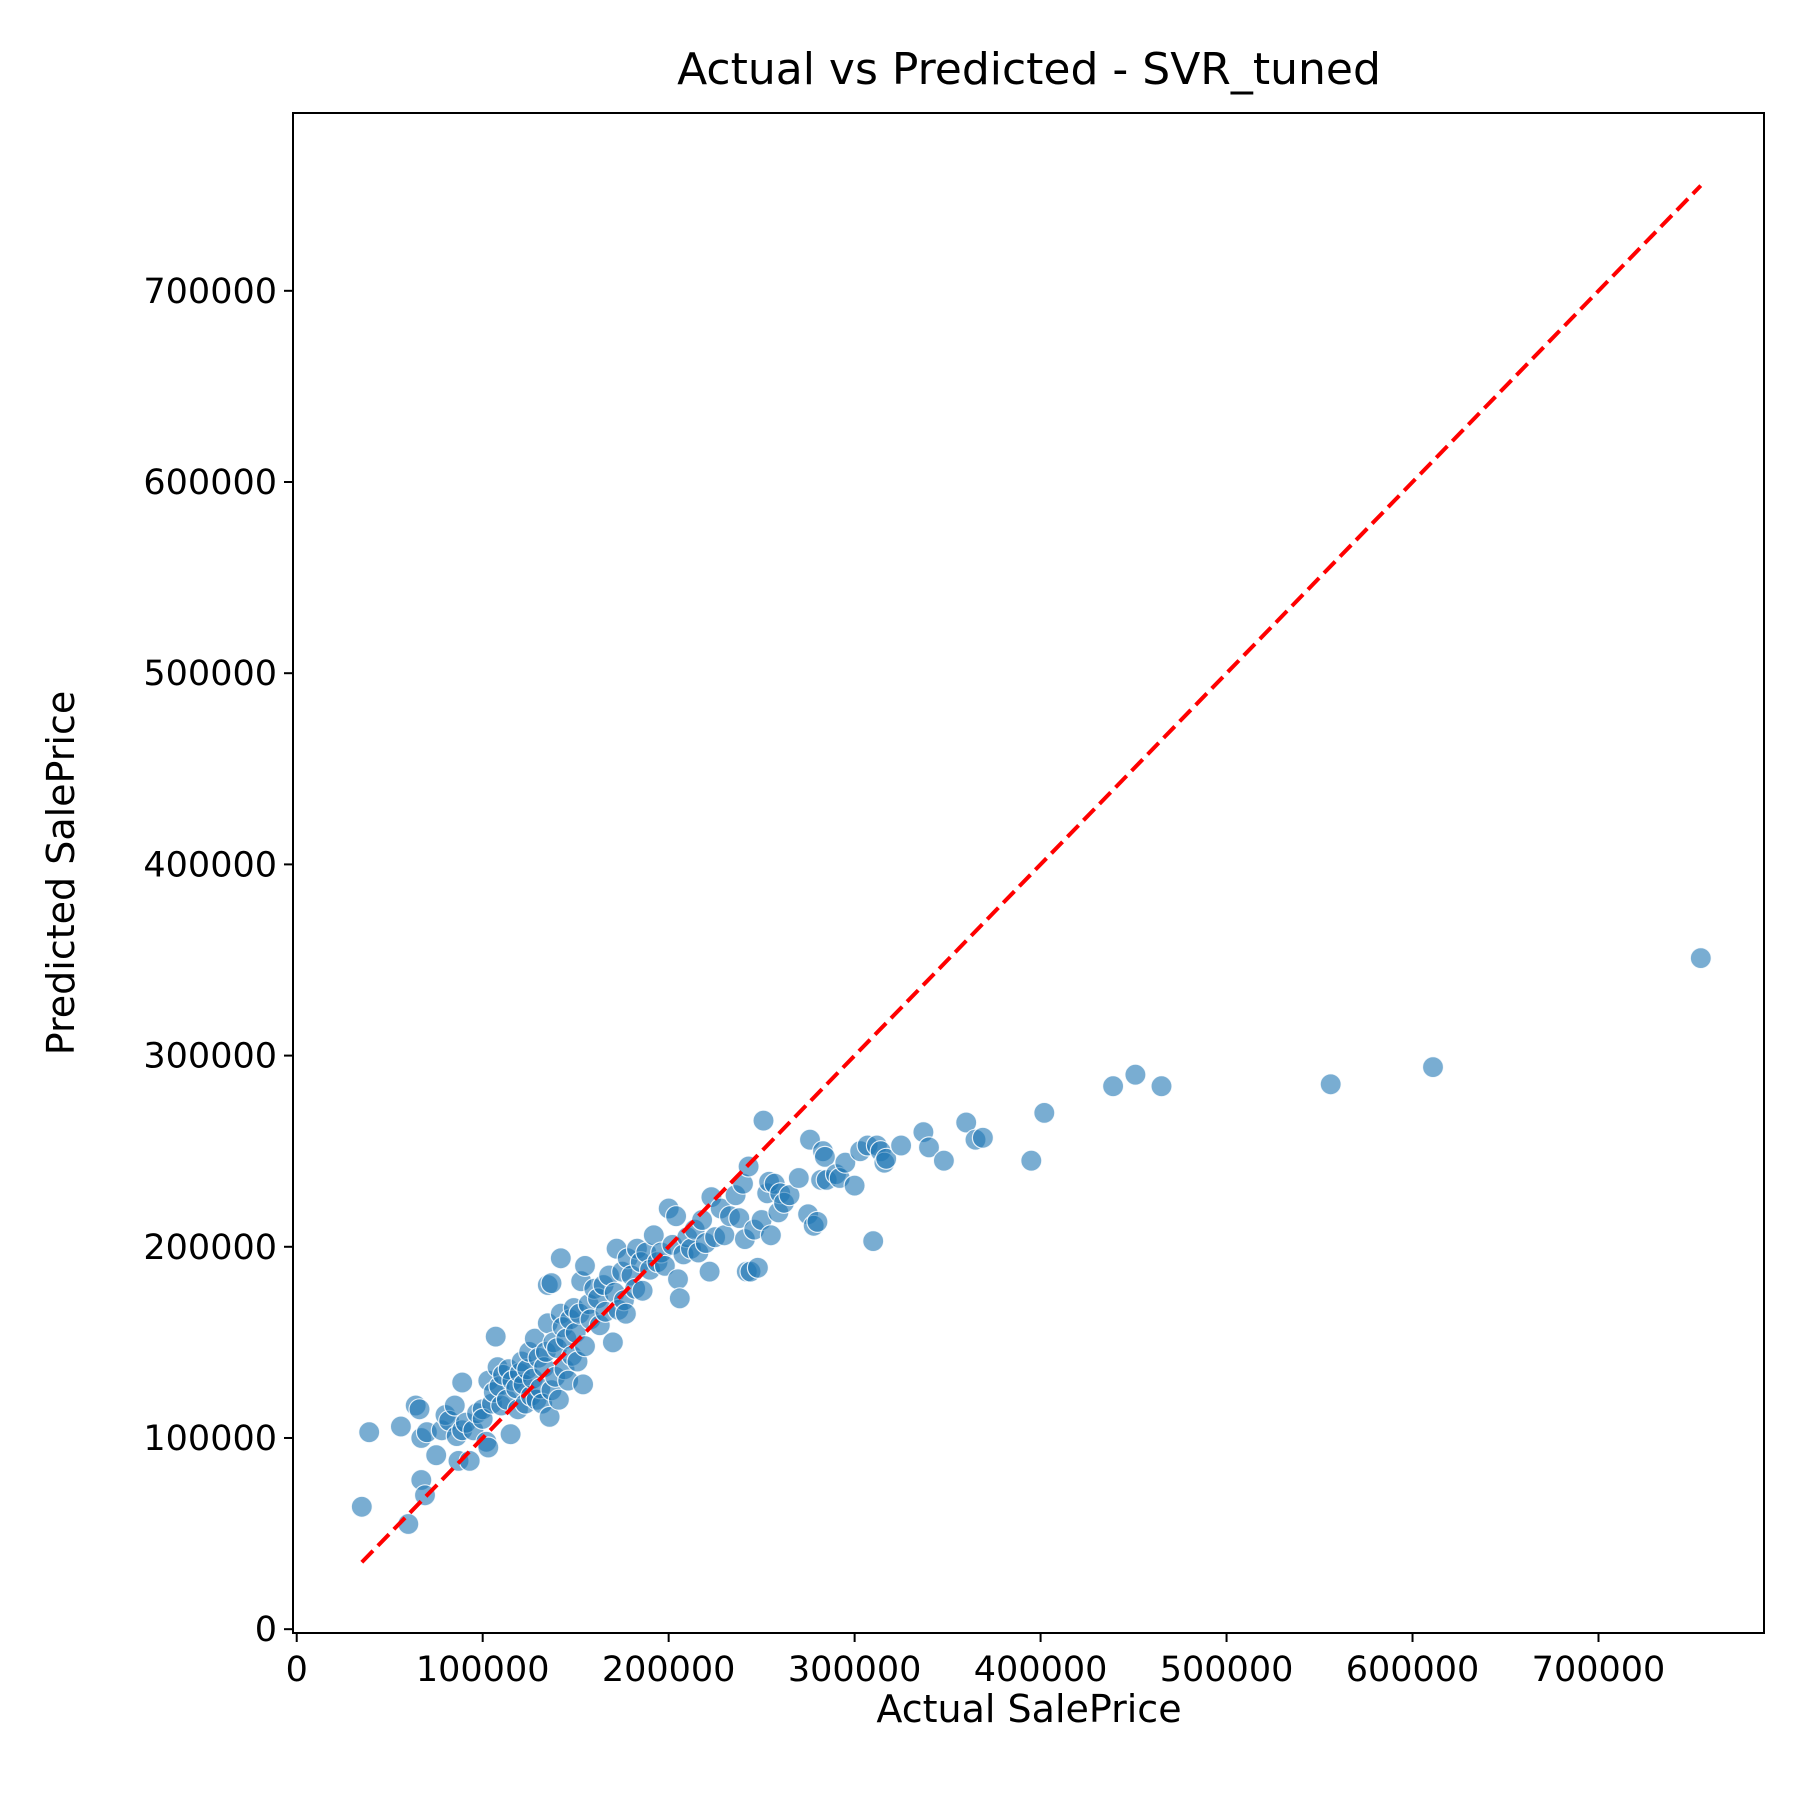 The image size is (1800, 1804). Describe the element at coordinates (61, 873) in the screenshot. I see `y-axis-label: Predicted SalePrice` at that location.